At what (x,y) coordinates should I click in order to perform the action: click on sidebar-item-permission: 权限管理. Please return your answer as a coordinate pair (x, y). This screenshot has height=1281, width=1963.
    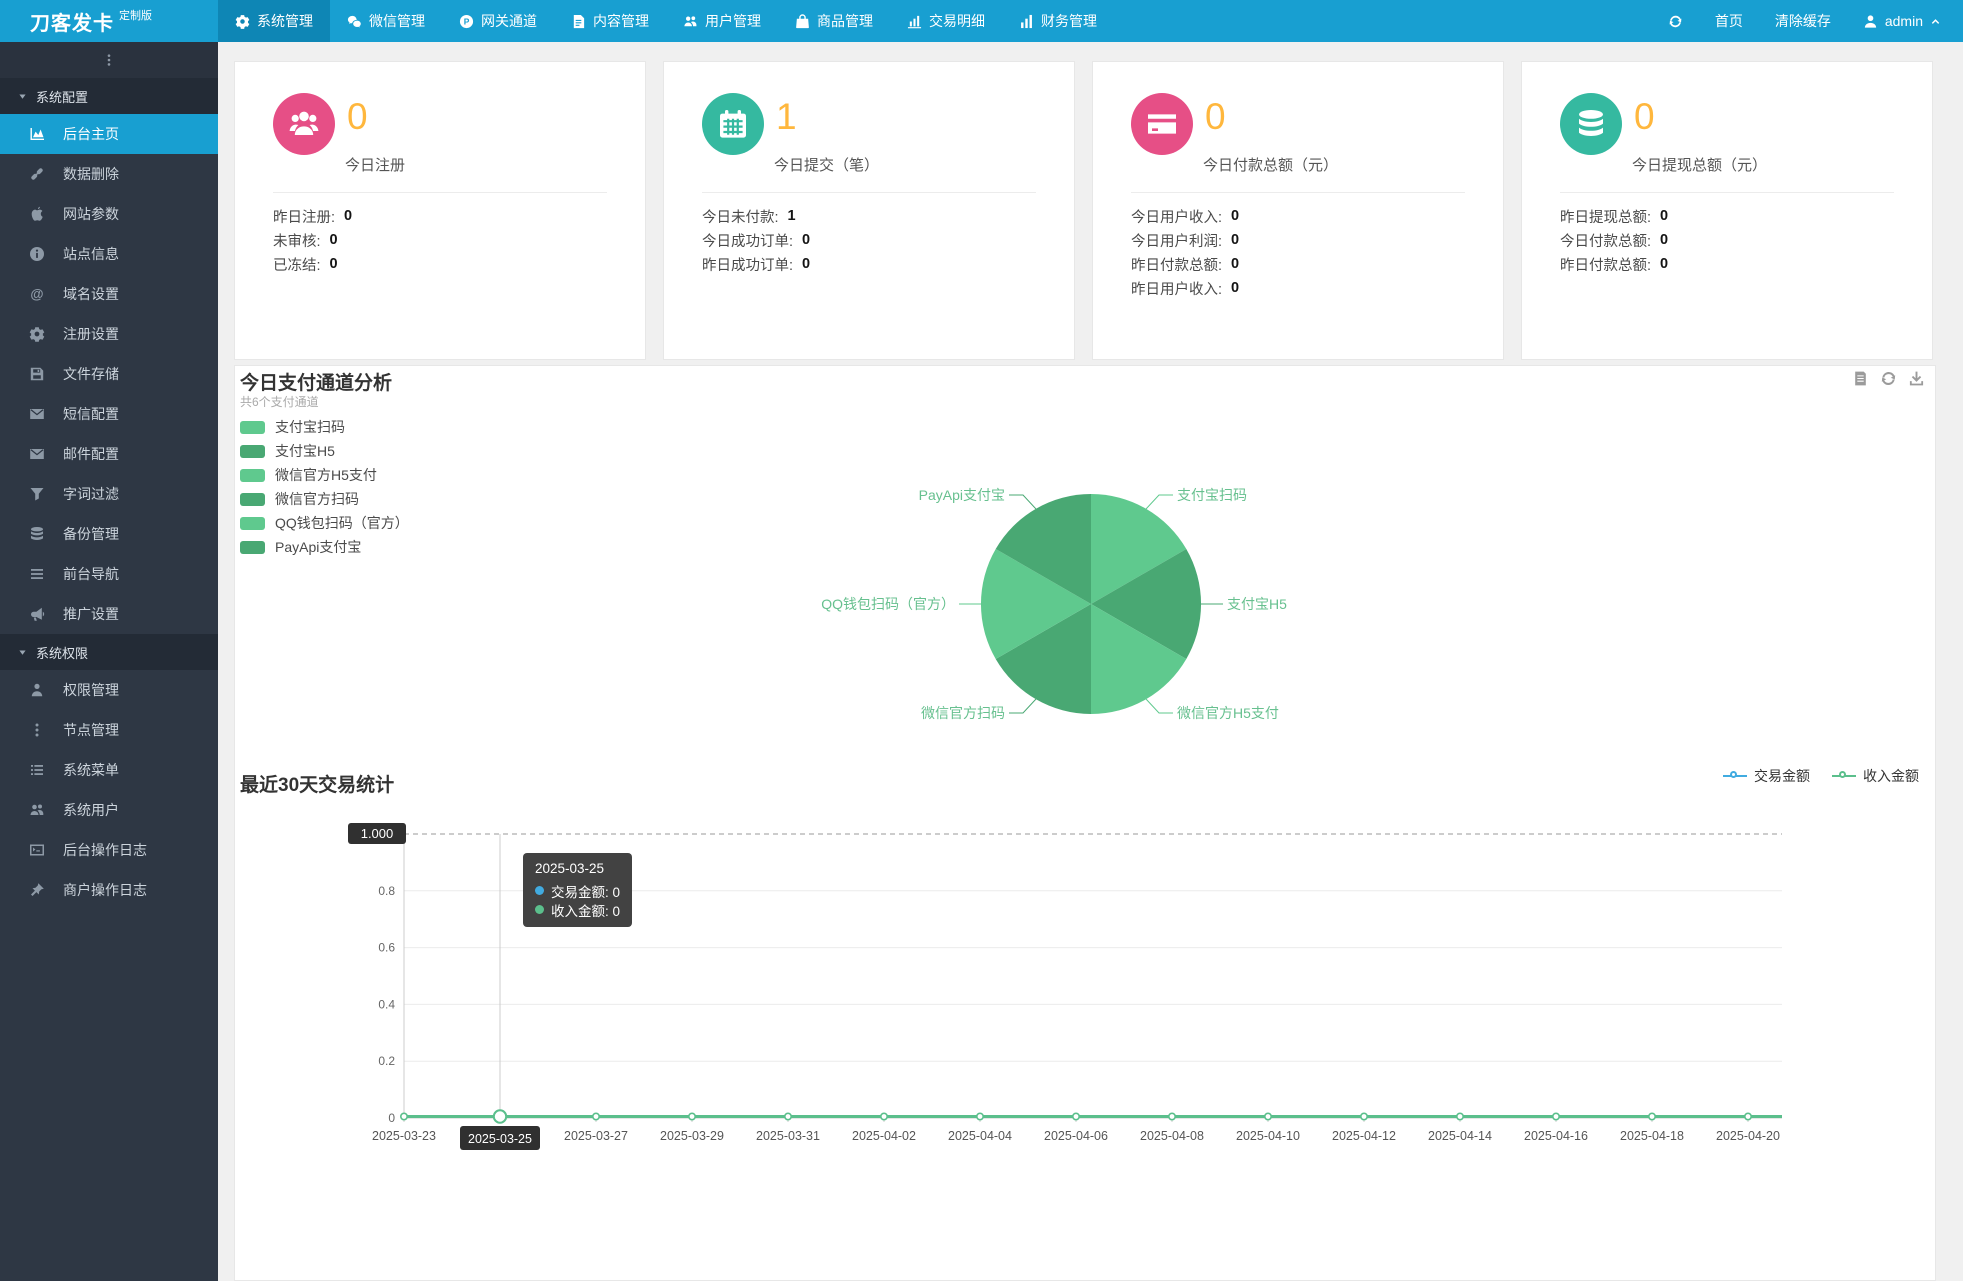
    Looking at the image, I should click on (109, 690).